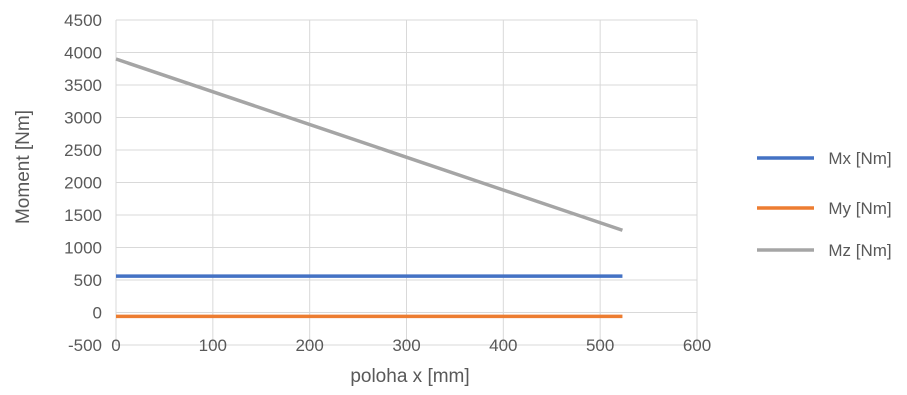 Image resolution: width=907 pixels, height=395 pixels. What do you see at coordinates (859, 208) in the screenshot?
I see `legend-label-my: My [Nm]` at bounding box center [859, 208].